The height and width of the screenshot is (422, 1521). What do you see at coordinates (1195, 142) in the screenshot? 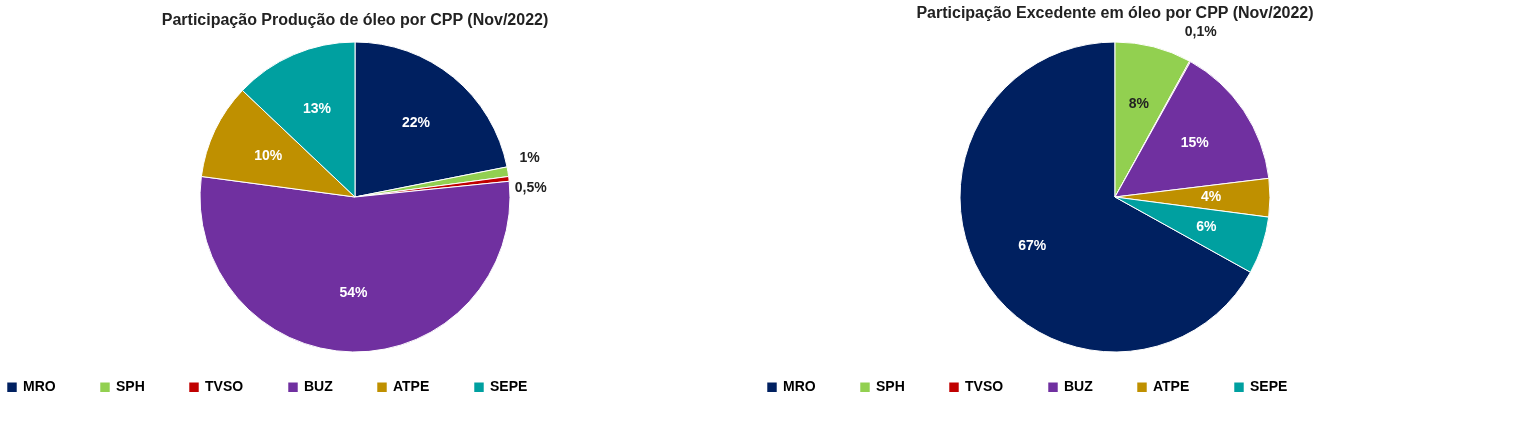
I see `data-label: 15%` at bounding box center [1195, 142].